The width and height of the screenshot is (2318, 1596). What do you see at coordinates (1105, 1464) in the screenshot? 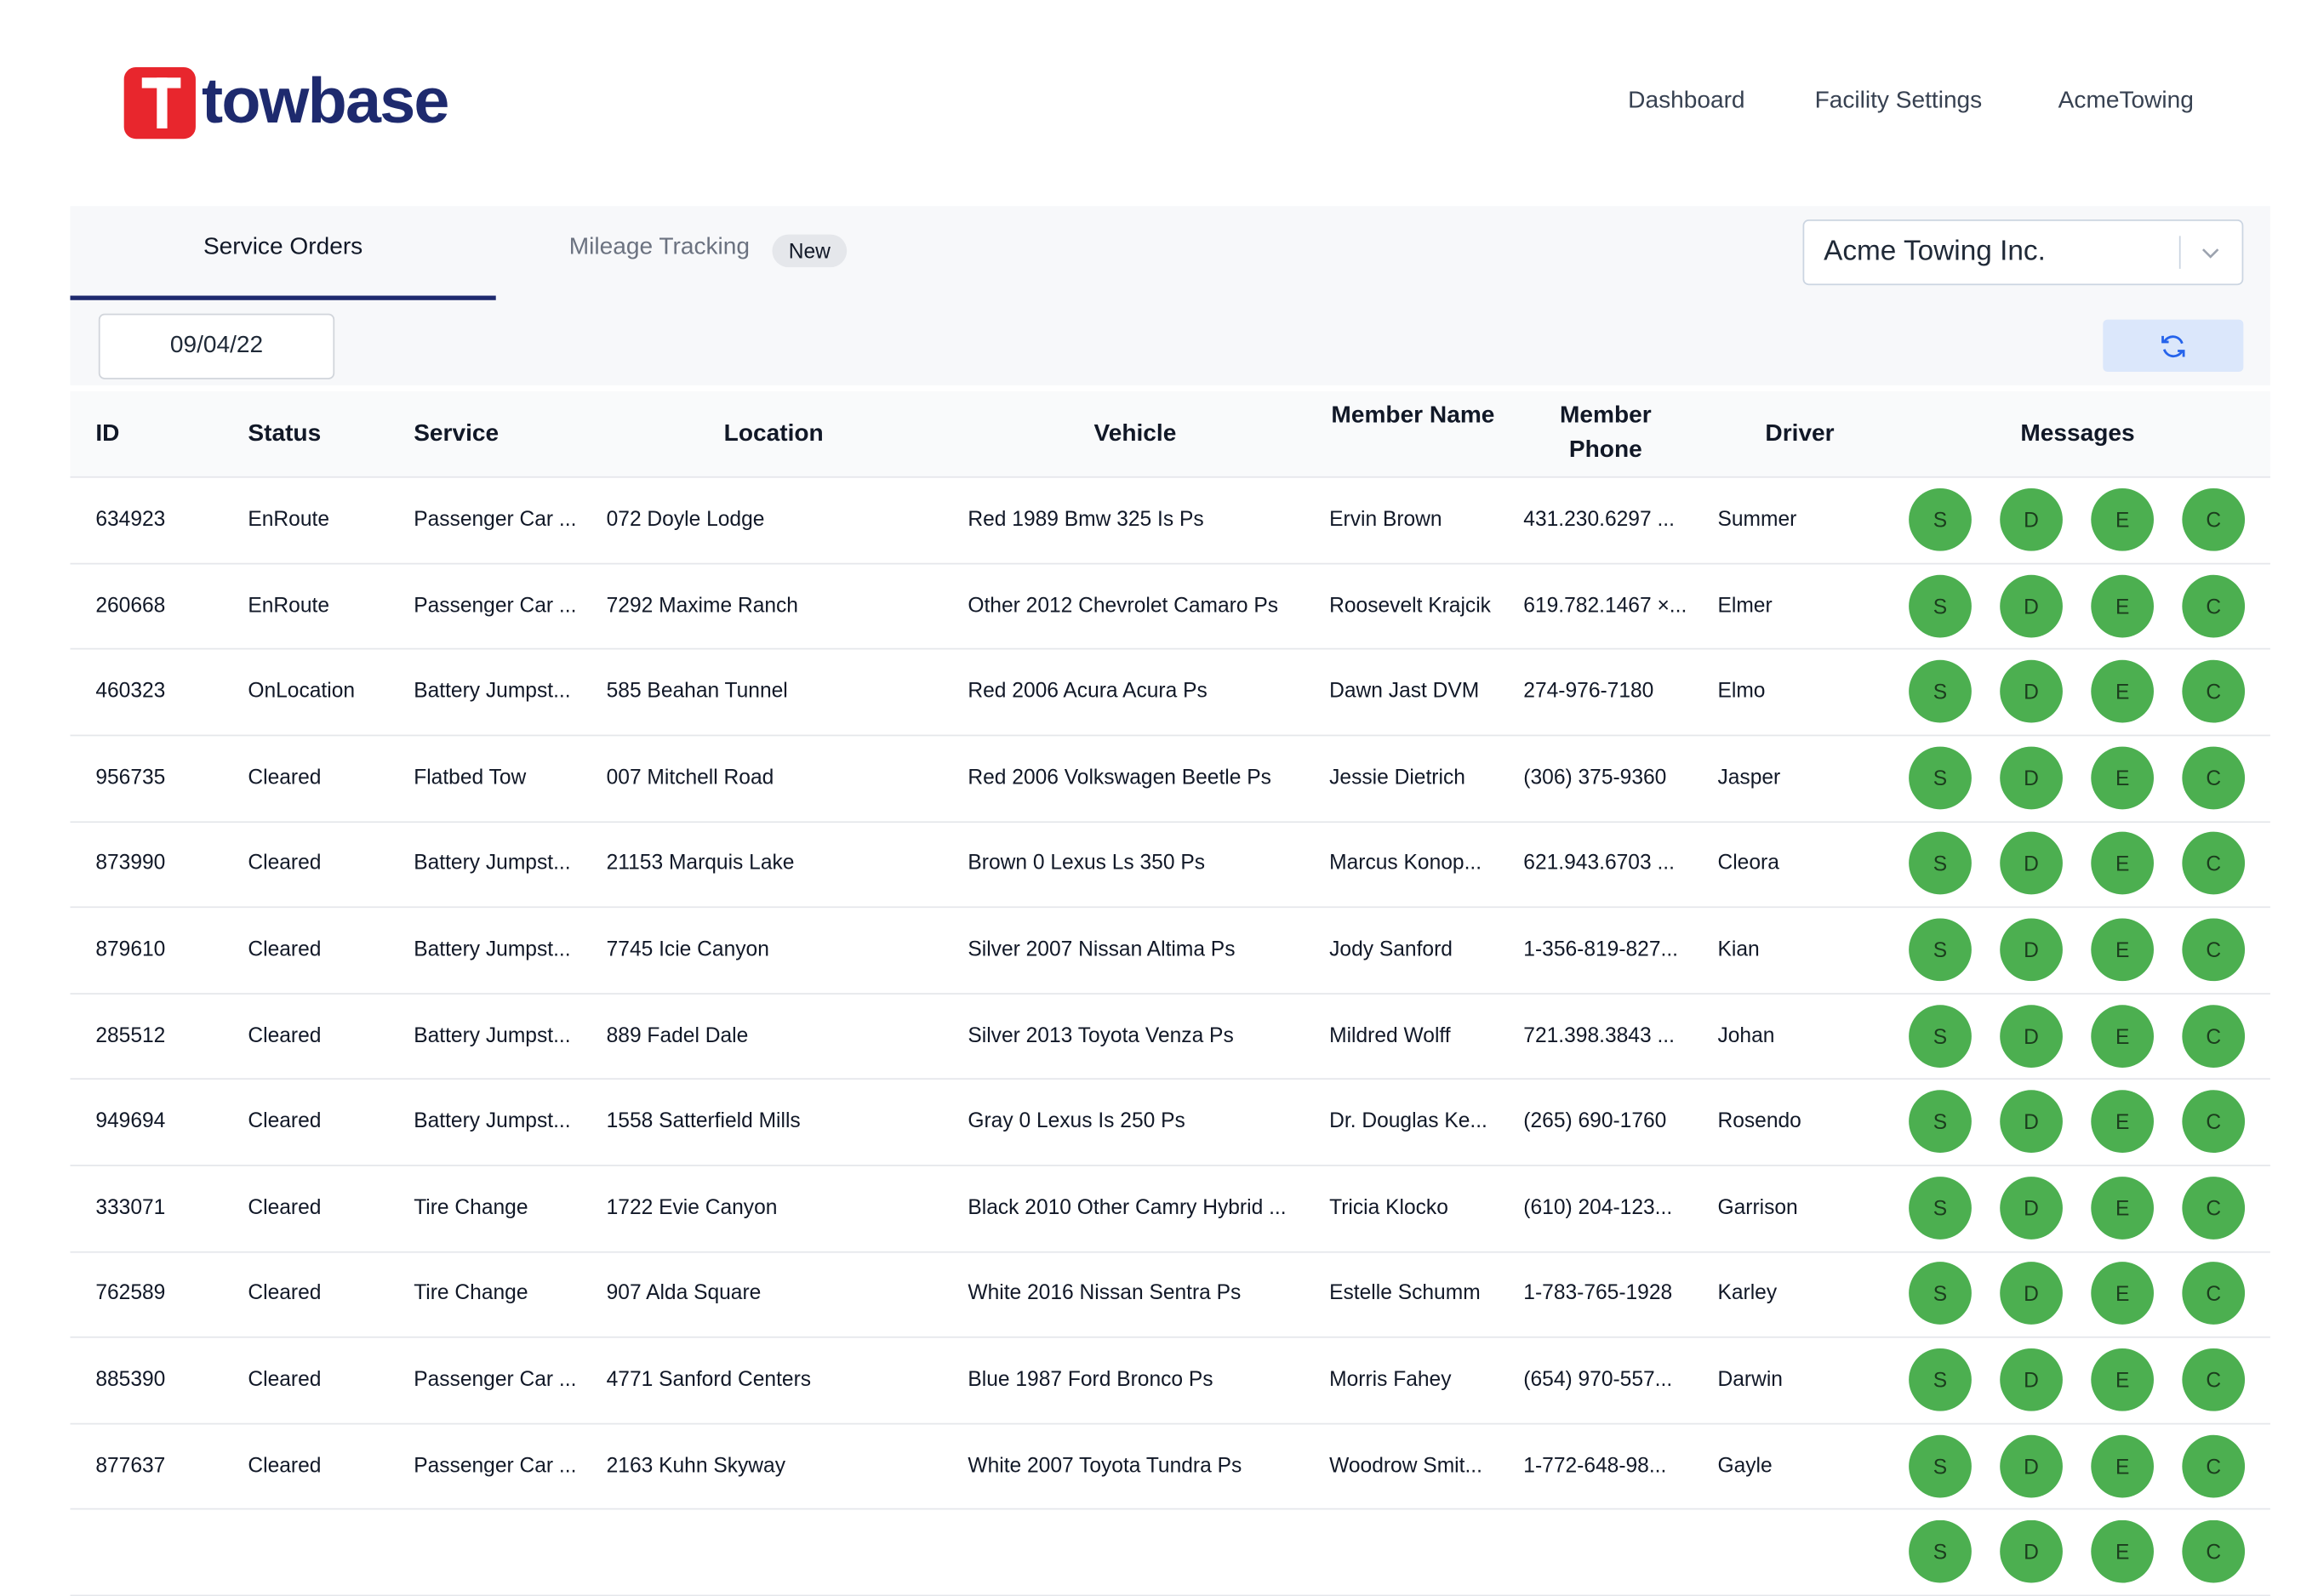
I see `table-cell: White 2007 Toyota Tundra Ps` at bounding box center [1105, 1464].